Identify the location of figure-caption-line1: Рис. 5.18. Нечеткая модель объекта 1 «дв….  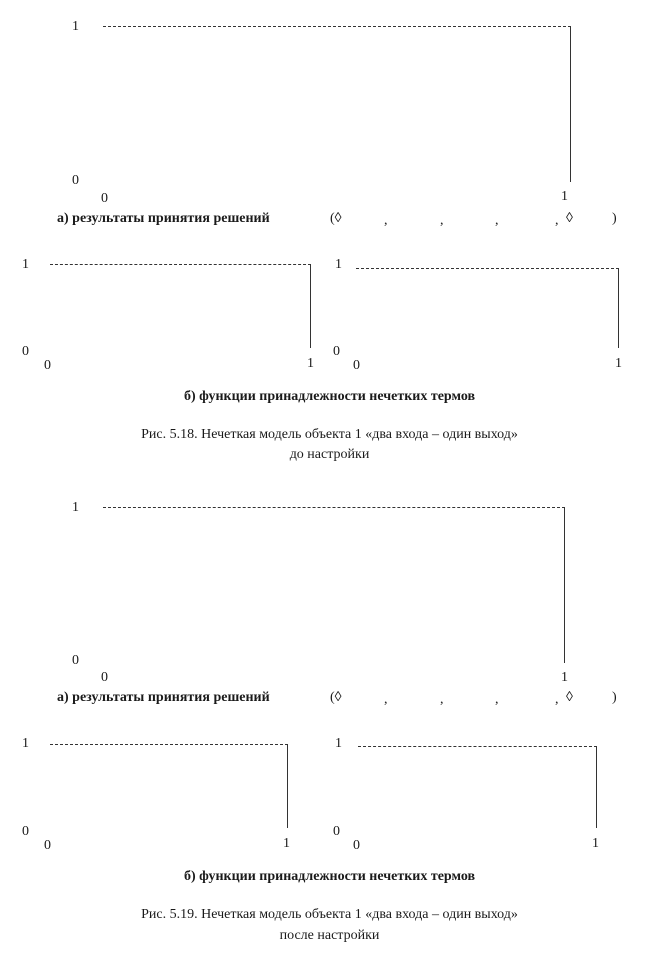
(329, 434).